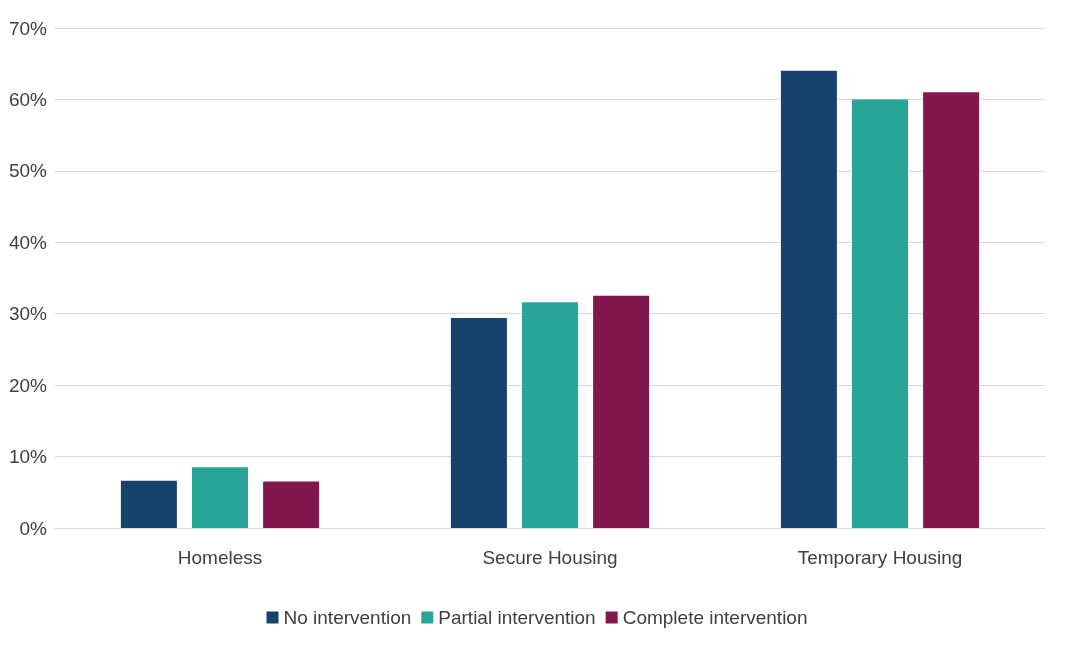 The height and width of the screenshot is (650, 1074). I want to click on y-tick-label: 10%, so click(28, 457).